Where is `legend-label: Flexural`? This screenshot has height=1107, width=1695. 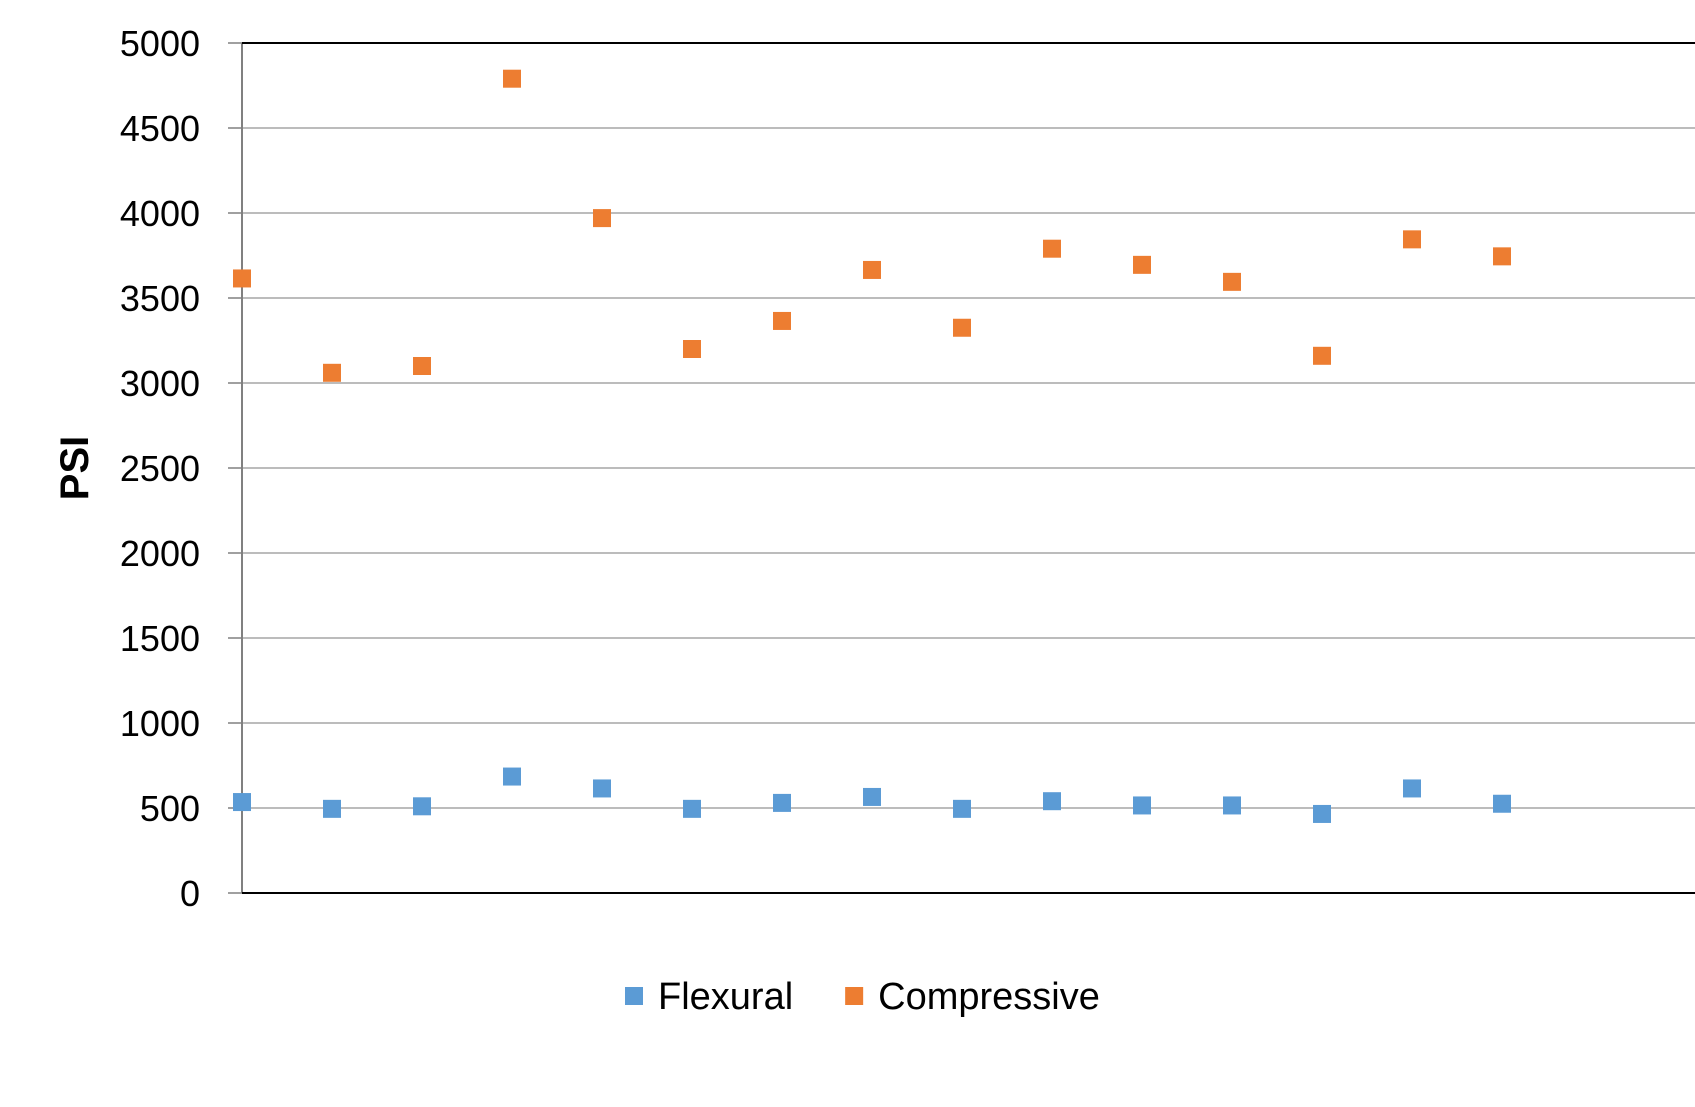 legend-label: Flexural is located at coordinates (725, 997).